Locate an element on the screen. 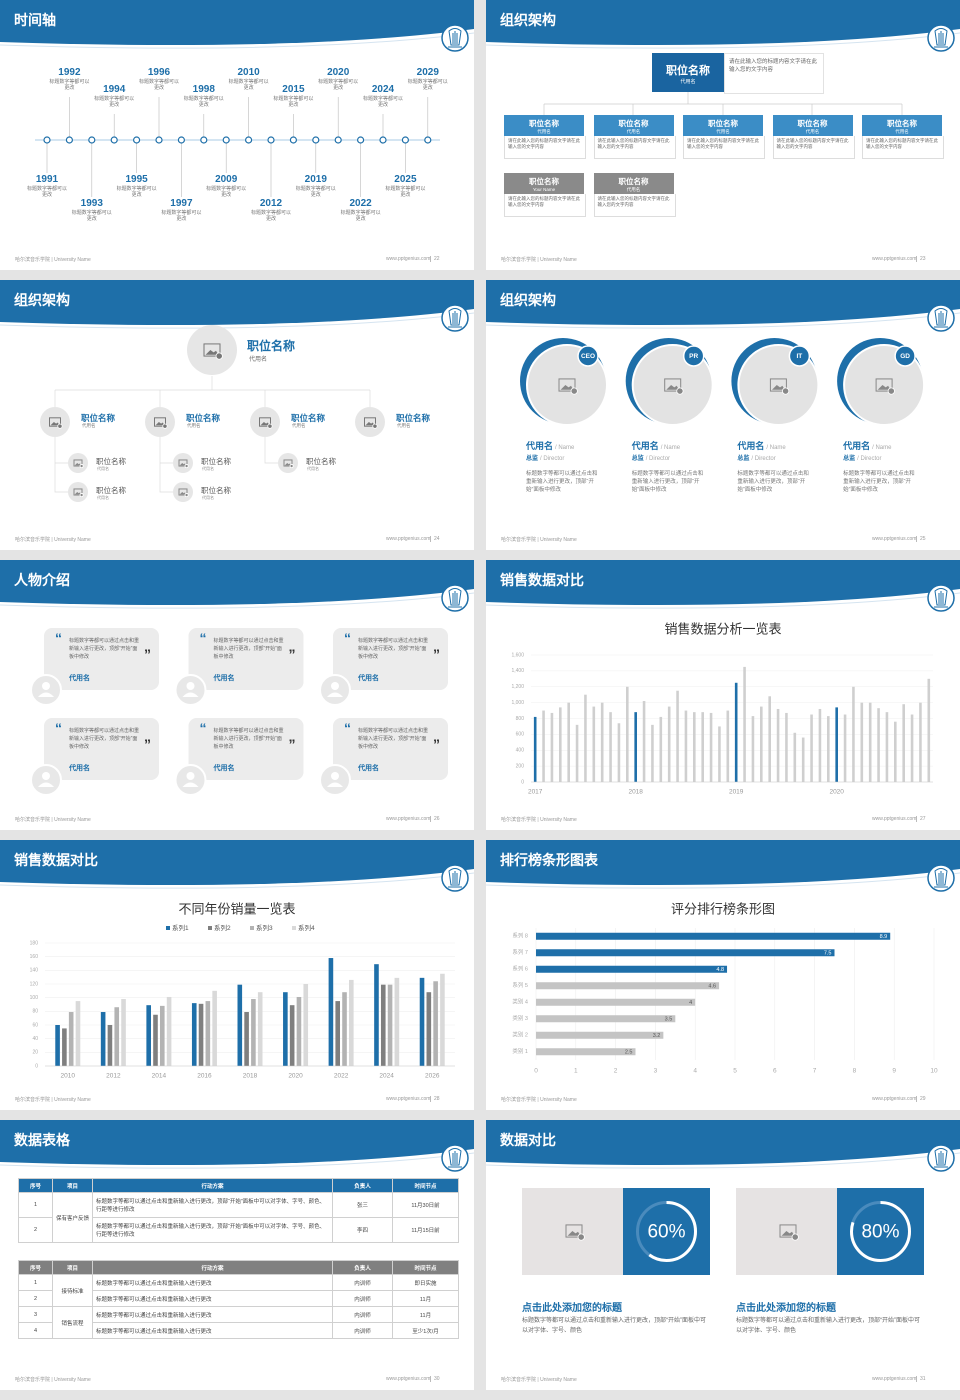 The width and height of the screenshot is (960, 1400). x-tick-label: 2017 is located at coordinates (535, 792).